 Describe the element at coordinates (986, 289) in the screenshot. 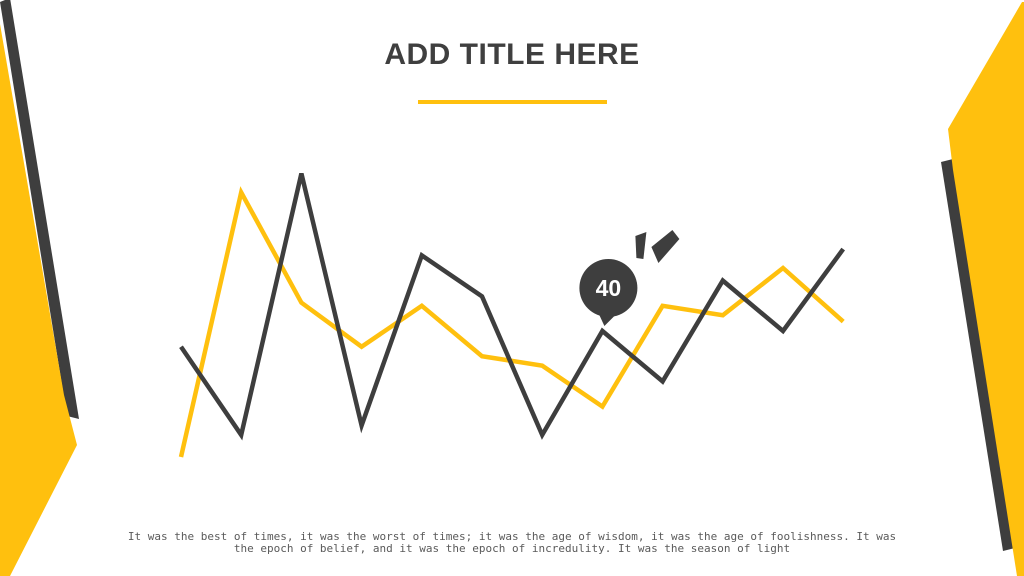

I see `right-accent-shape` at that location.